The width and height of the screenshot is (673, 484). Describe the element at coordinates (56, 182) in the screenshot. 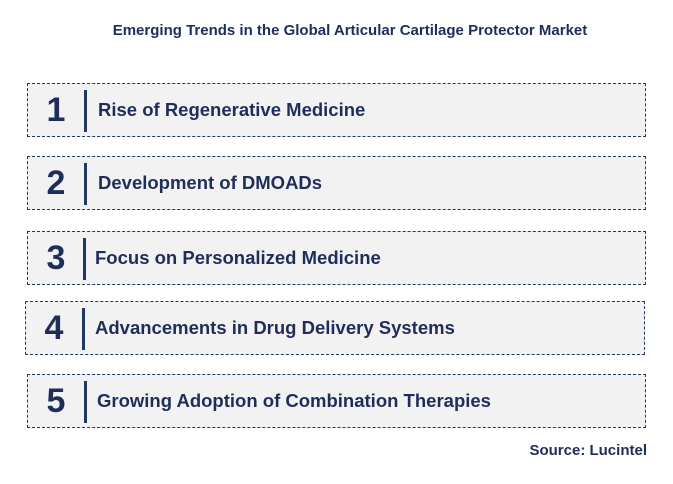

I see `trend-number: 2` at that location.